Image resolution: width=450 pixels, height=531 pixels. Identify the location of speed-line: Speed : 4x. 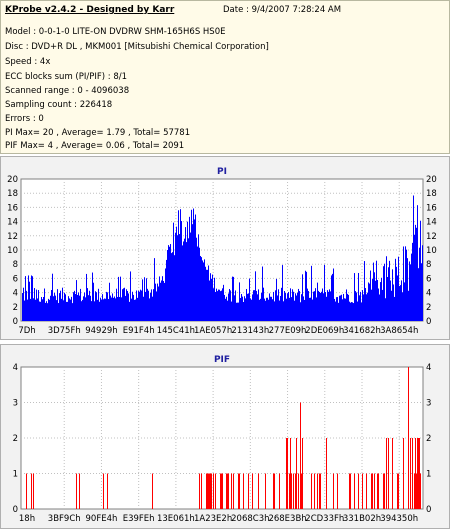
(28, 62).